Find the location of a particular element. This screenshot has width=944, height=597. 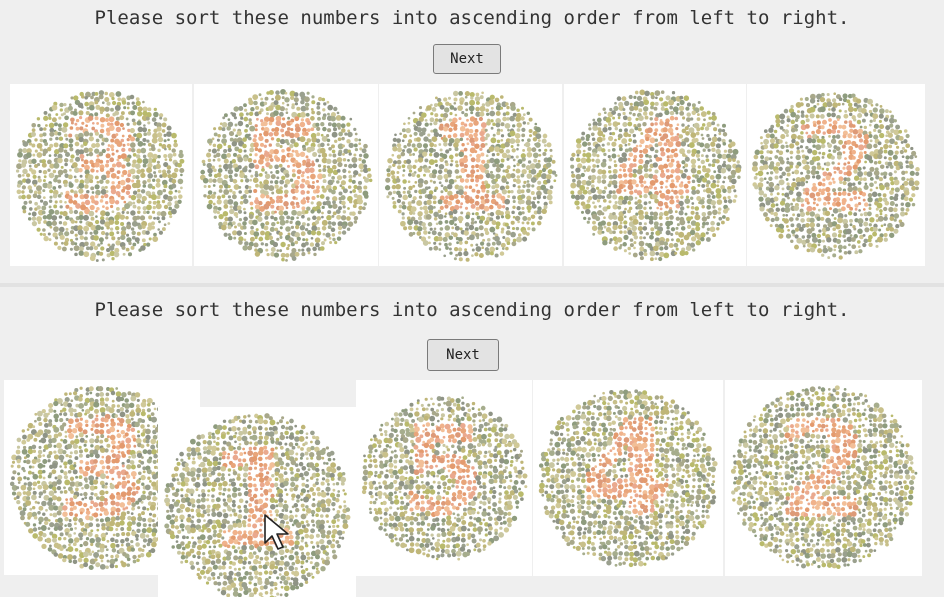

arrow-cursor-icon is located at coordinates (276, 532).